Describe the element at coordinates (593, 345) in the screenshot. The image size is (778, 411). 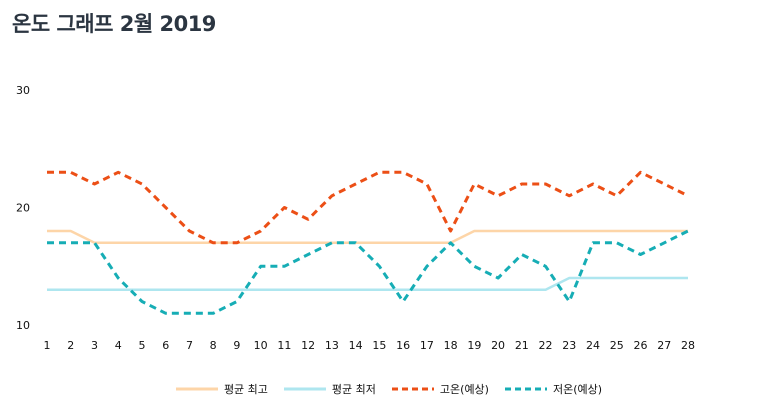
I see `x-tick-label: 24` at that location.